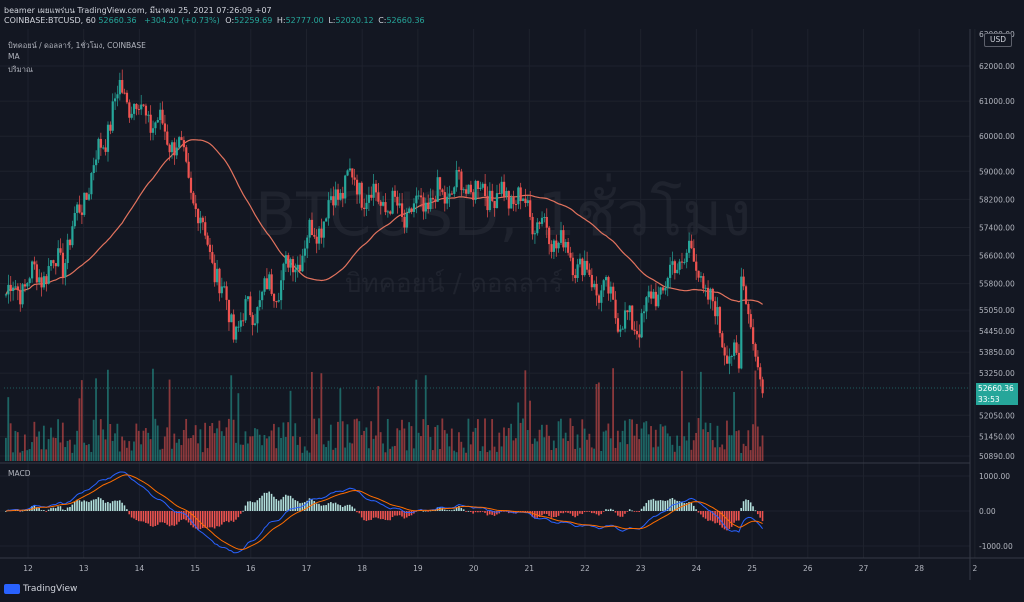 The height and width of the screenshot is (602, 1024). What do you see at coordinates (997, 227) in the screenshot?
I see `price-tick-label: 57400.00` at bounding box center [997, 227].